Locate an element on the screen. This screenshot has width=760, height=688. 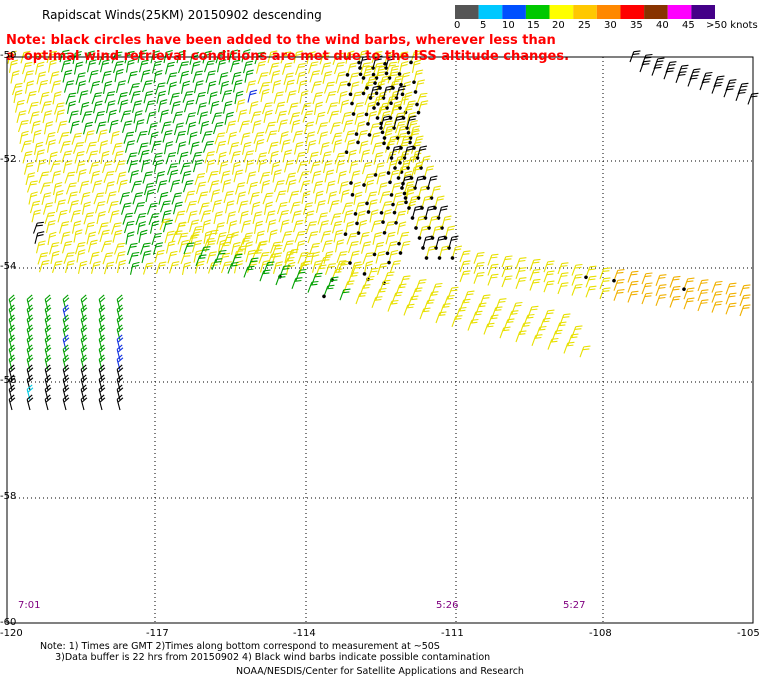
legend-label-20: 20 is located at coordinates (558, 25).